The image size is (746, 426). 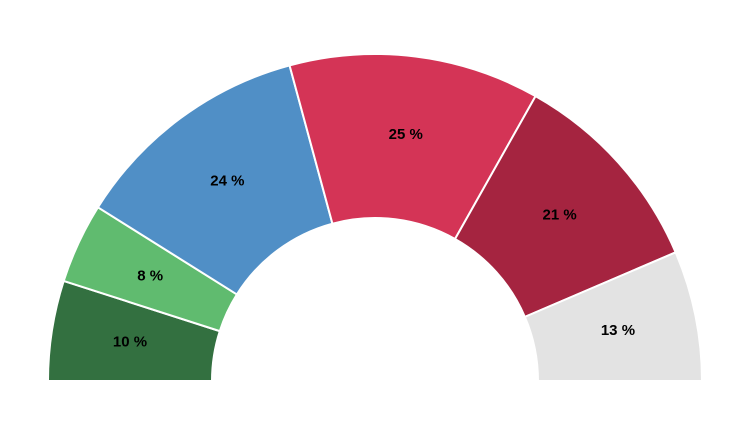 I want to click on data-label: 21 %, so click(x=560, y=214).